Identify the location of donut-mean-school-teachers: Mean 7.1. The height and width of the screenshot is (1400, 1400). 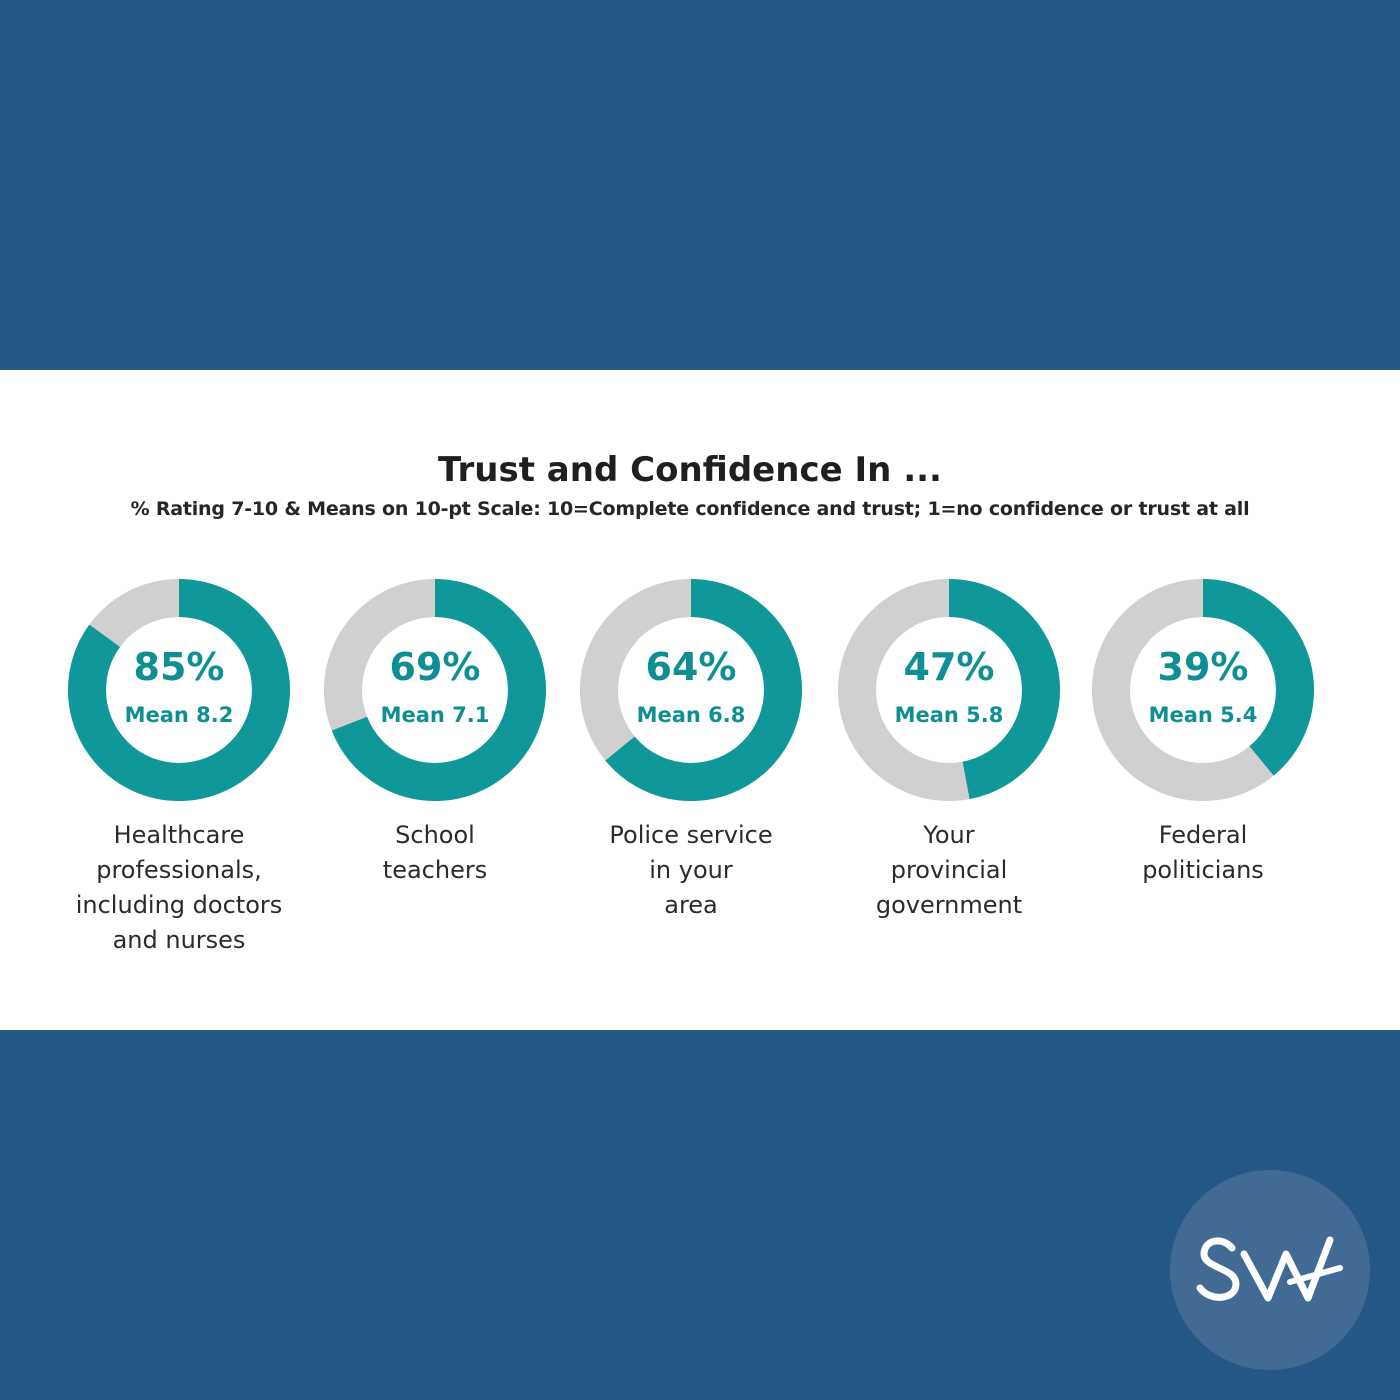
(435, 715).